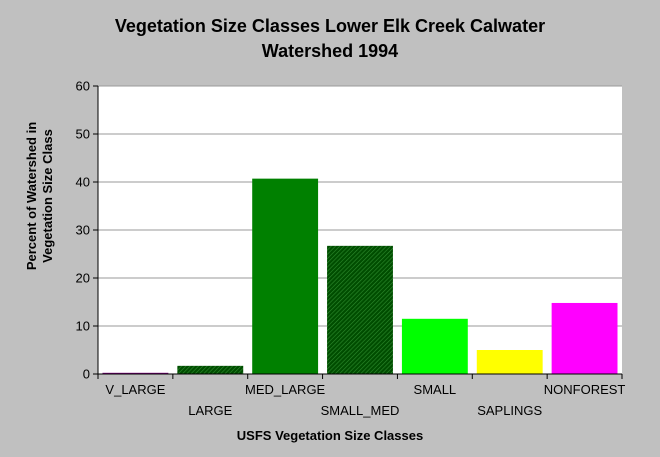  I want to click on x-tick-label: SMALL, so click(435, 389).